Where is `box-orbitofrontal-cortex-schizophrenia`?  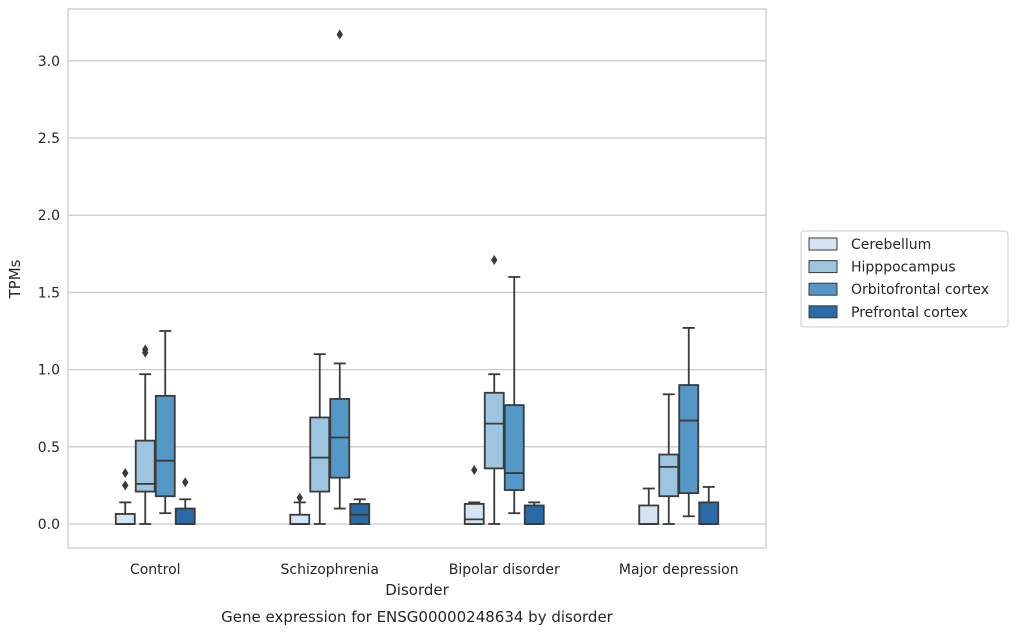 box-orbitofrontal-cortex-schizophrenia is located at coordinates (340, 269).